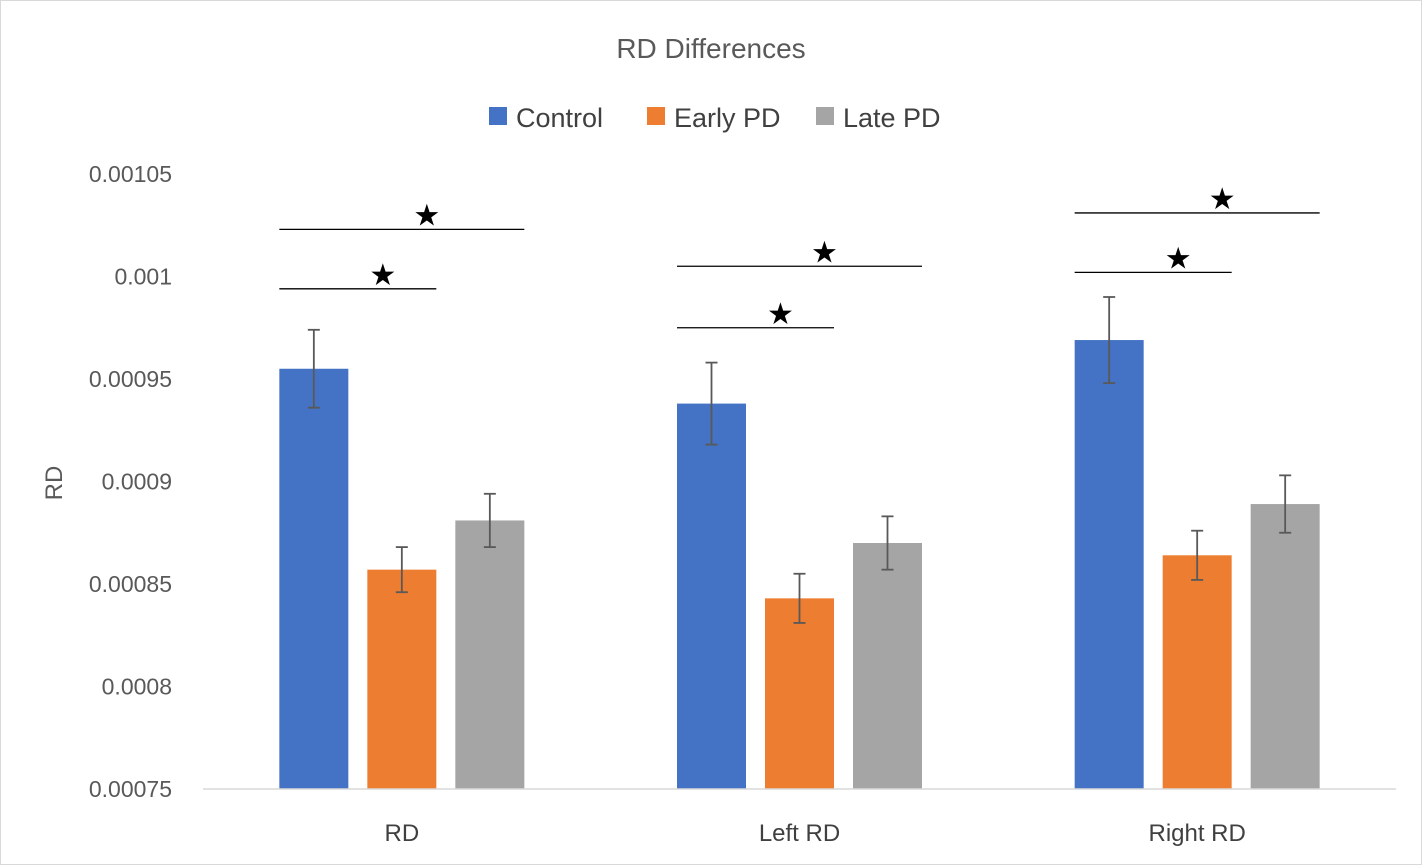 The width and height of the screenshot is (1422, 865). Describe the element at coordinates (887, 666) in the screenshot. I see `bar-late-pd-left-rd` at that location.